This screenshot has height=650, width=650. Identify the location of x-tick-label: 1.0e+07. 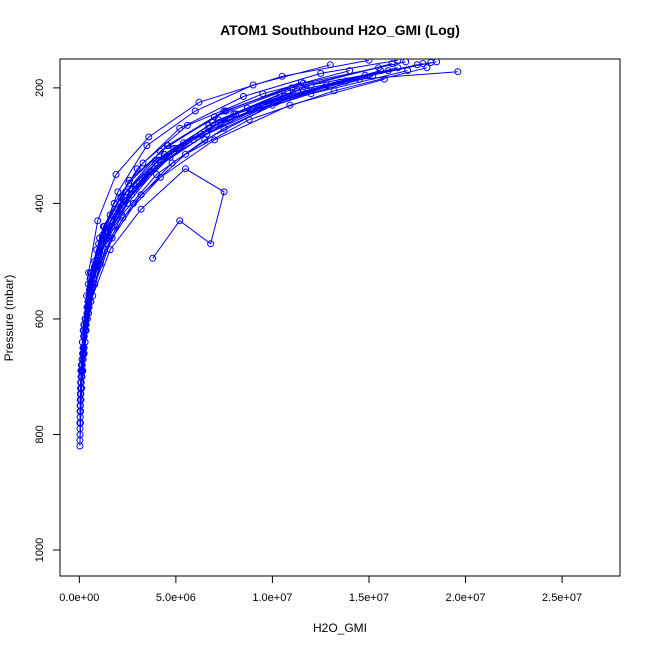
(272, 598).